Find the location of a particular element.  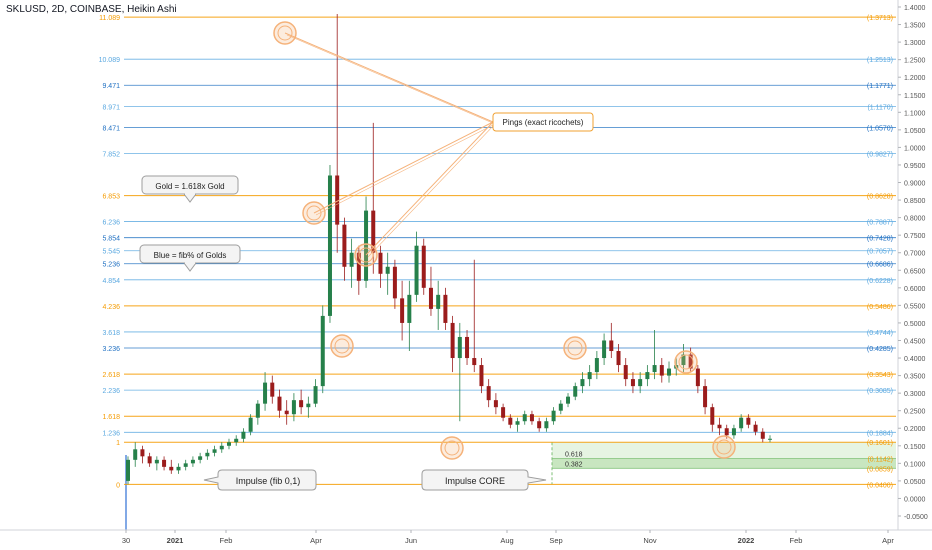

price-tick-label: 1.3000 is located at coordinates (915, 43).